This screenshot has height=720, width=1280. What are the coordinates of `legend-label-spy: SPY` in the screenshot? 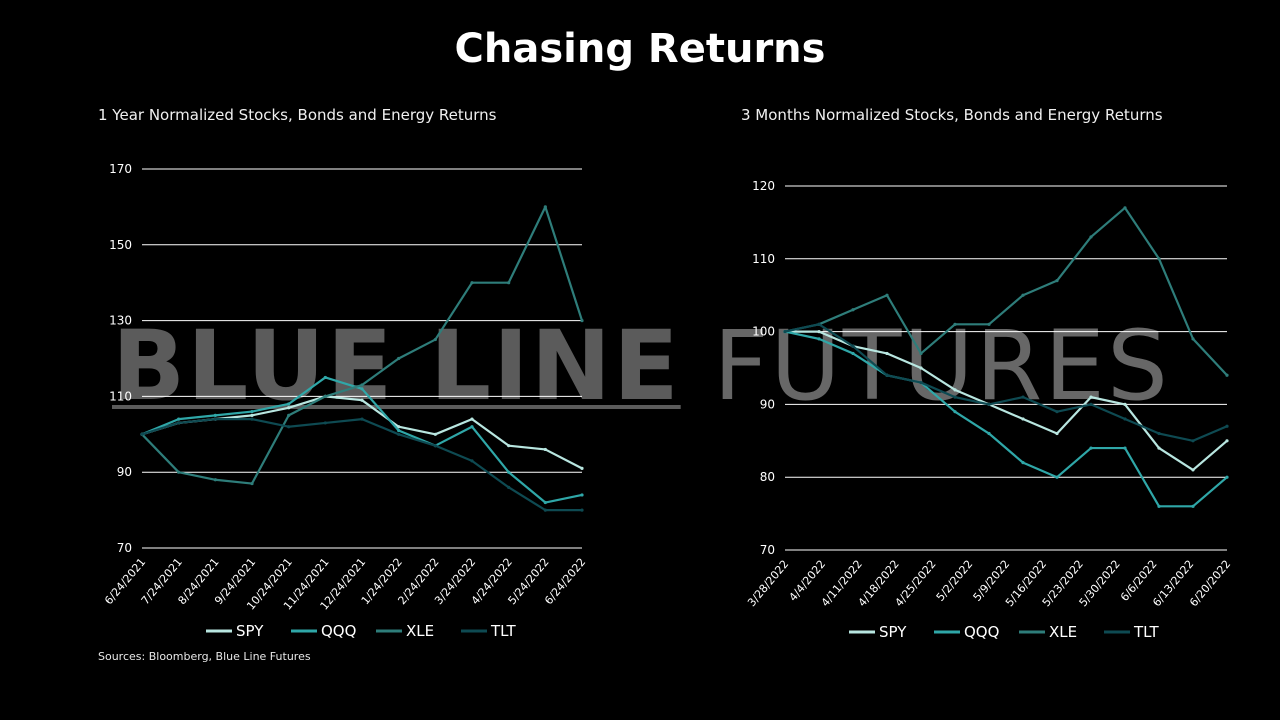 It's located at (893, 632).